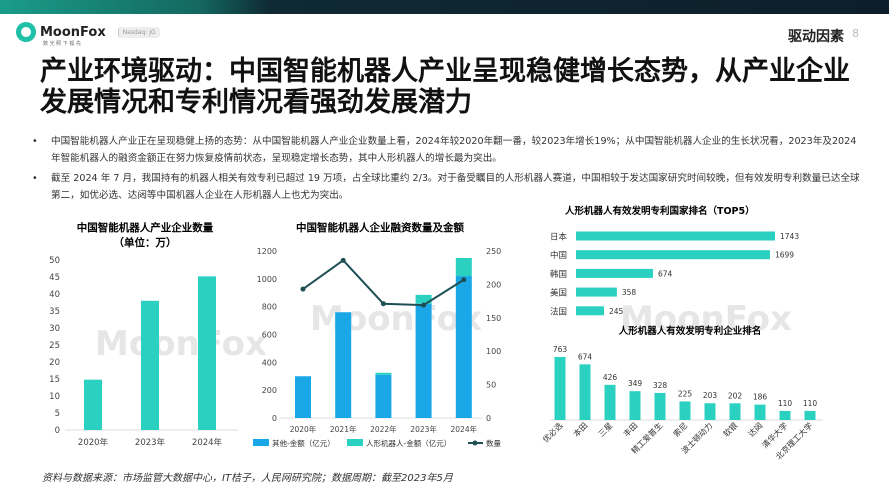 Image resolution: width=889 pixels, height=500 pixels. Describe the element at coordinates (303, 443) in the screenshot. I see `legend-label: 其他-金额（亿元）` at that location.